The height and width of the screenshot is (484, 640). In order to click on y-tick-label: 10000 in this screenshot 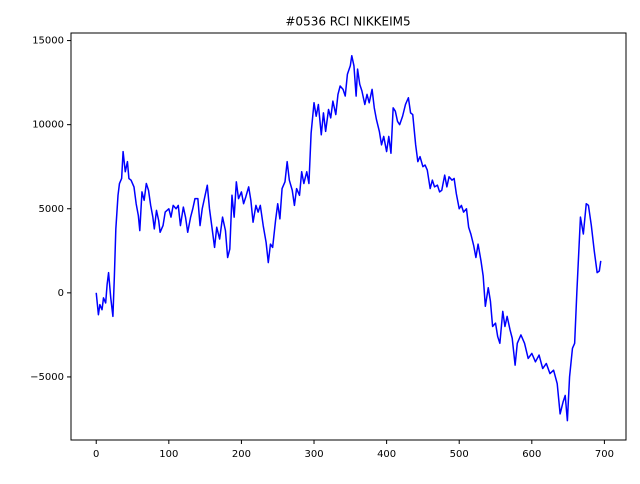, I will do `click(48, 125)`.